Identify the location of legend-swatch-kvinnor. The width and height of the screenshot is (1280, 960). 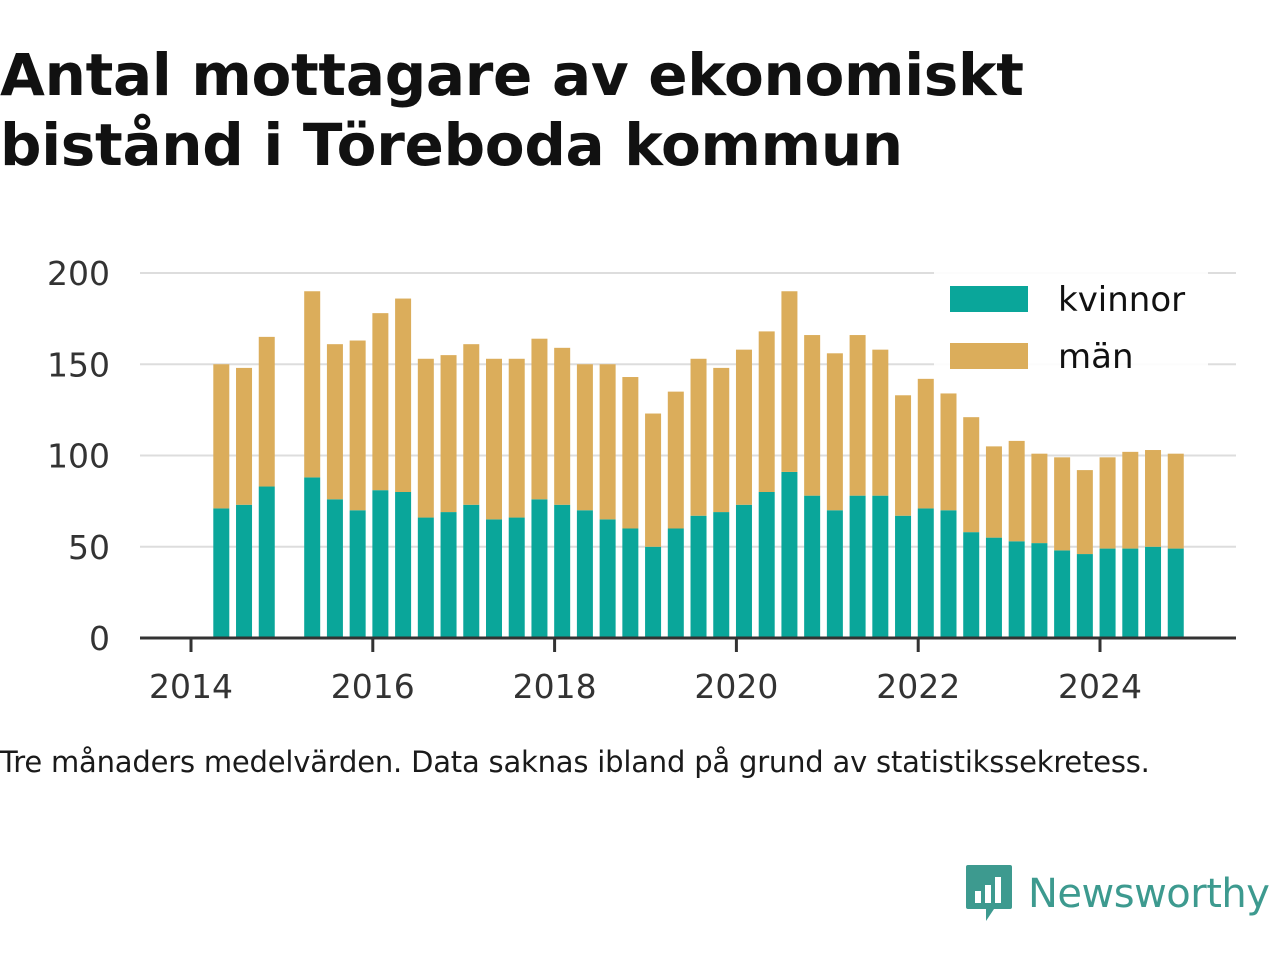
(989, 299).